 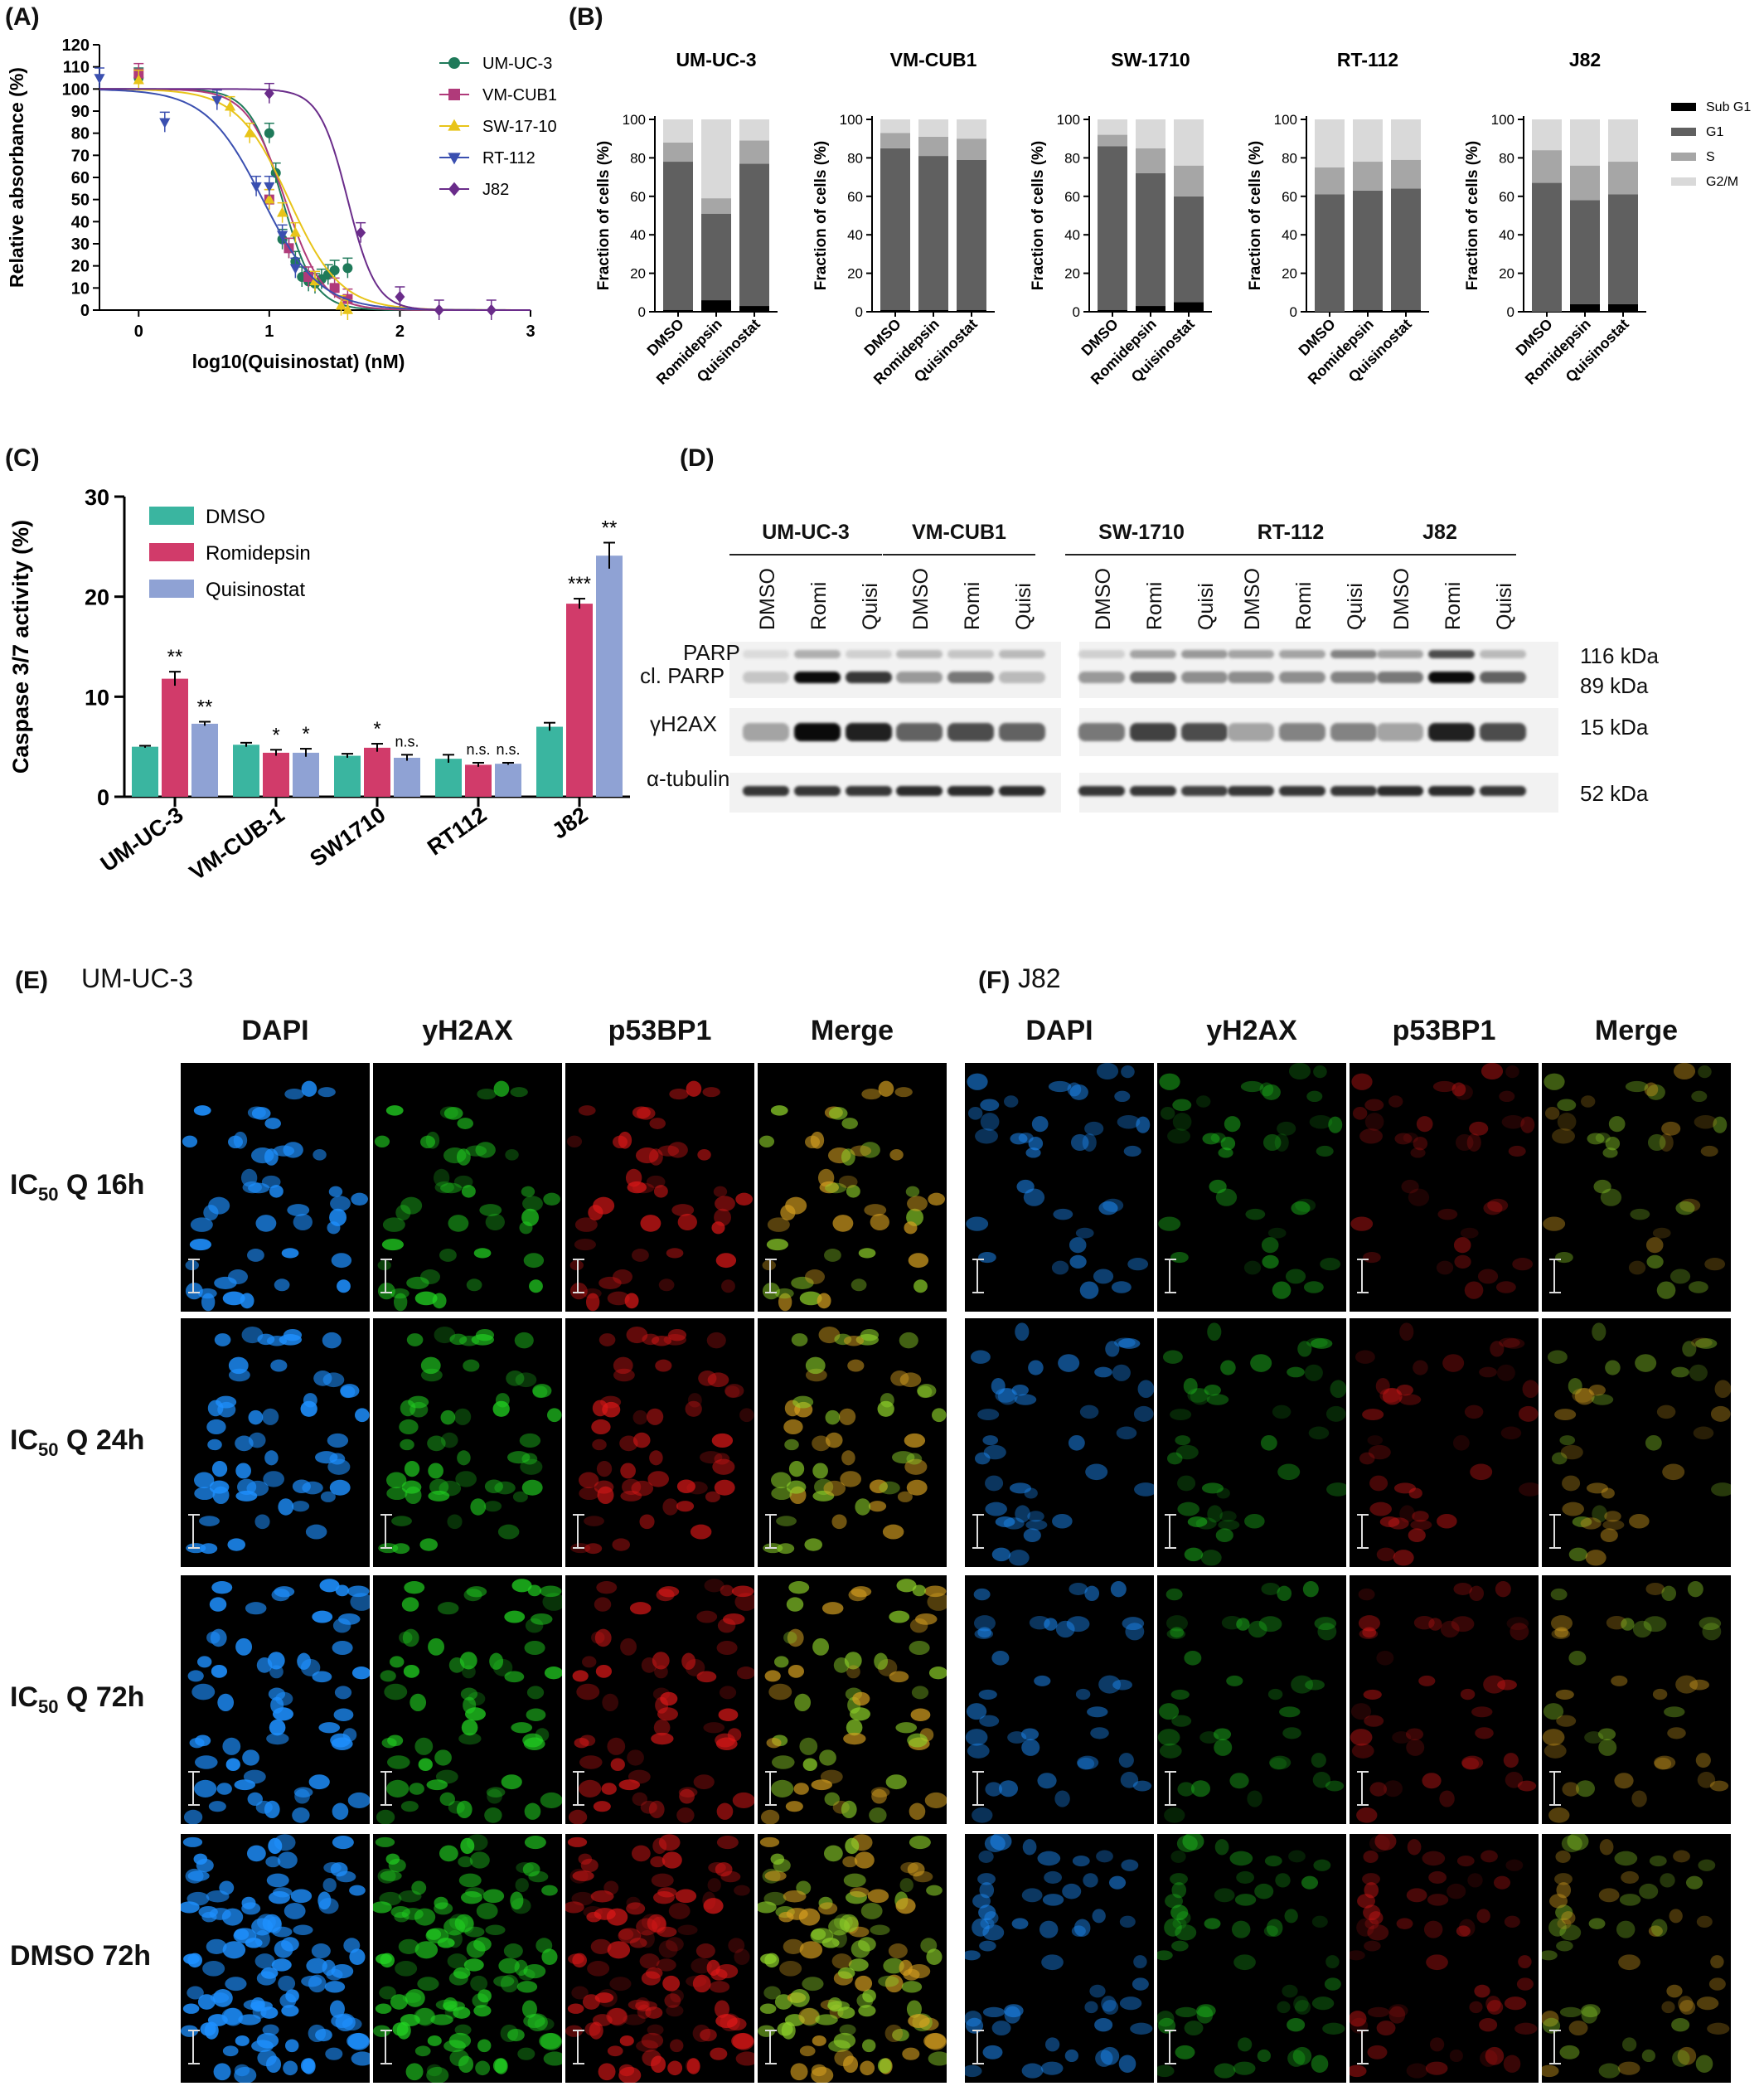 What do you see at coordinates (1400, 654) in the screenshot?
I see `blot-band-parp` at bounding box center [1400, 654].